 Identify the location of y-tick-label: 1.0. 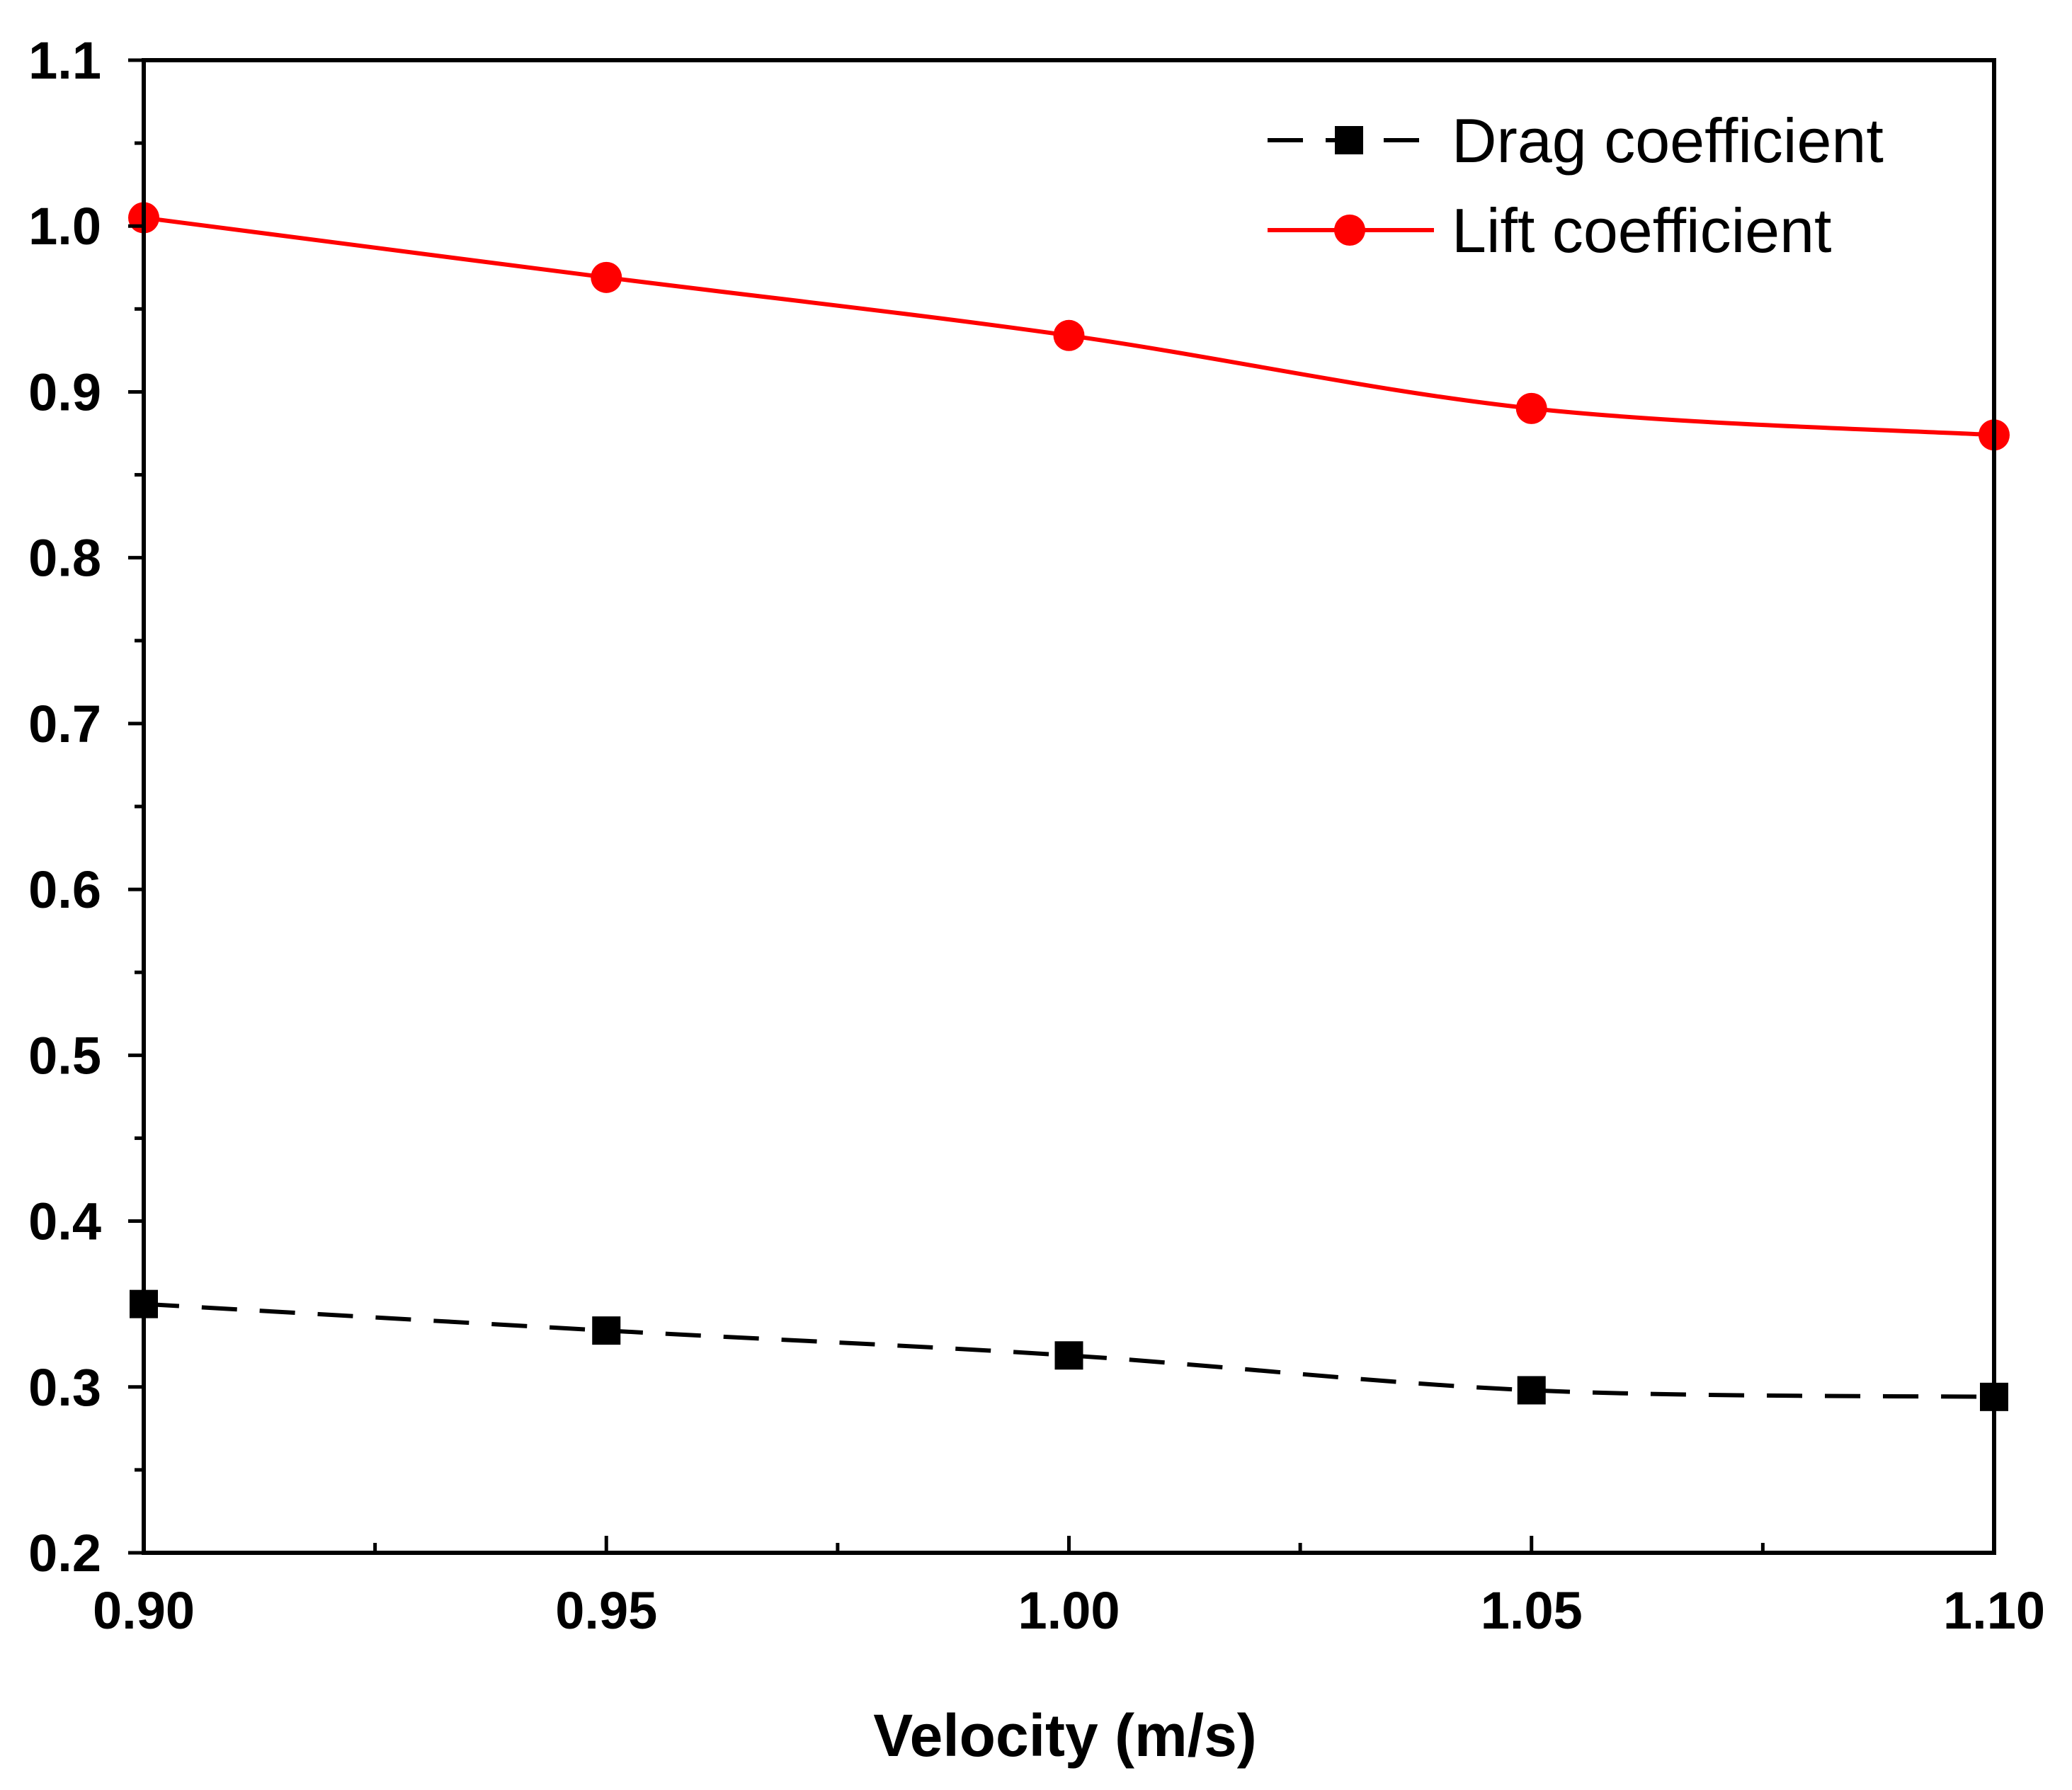
(64, 226).